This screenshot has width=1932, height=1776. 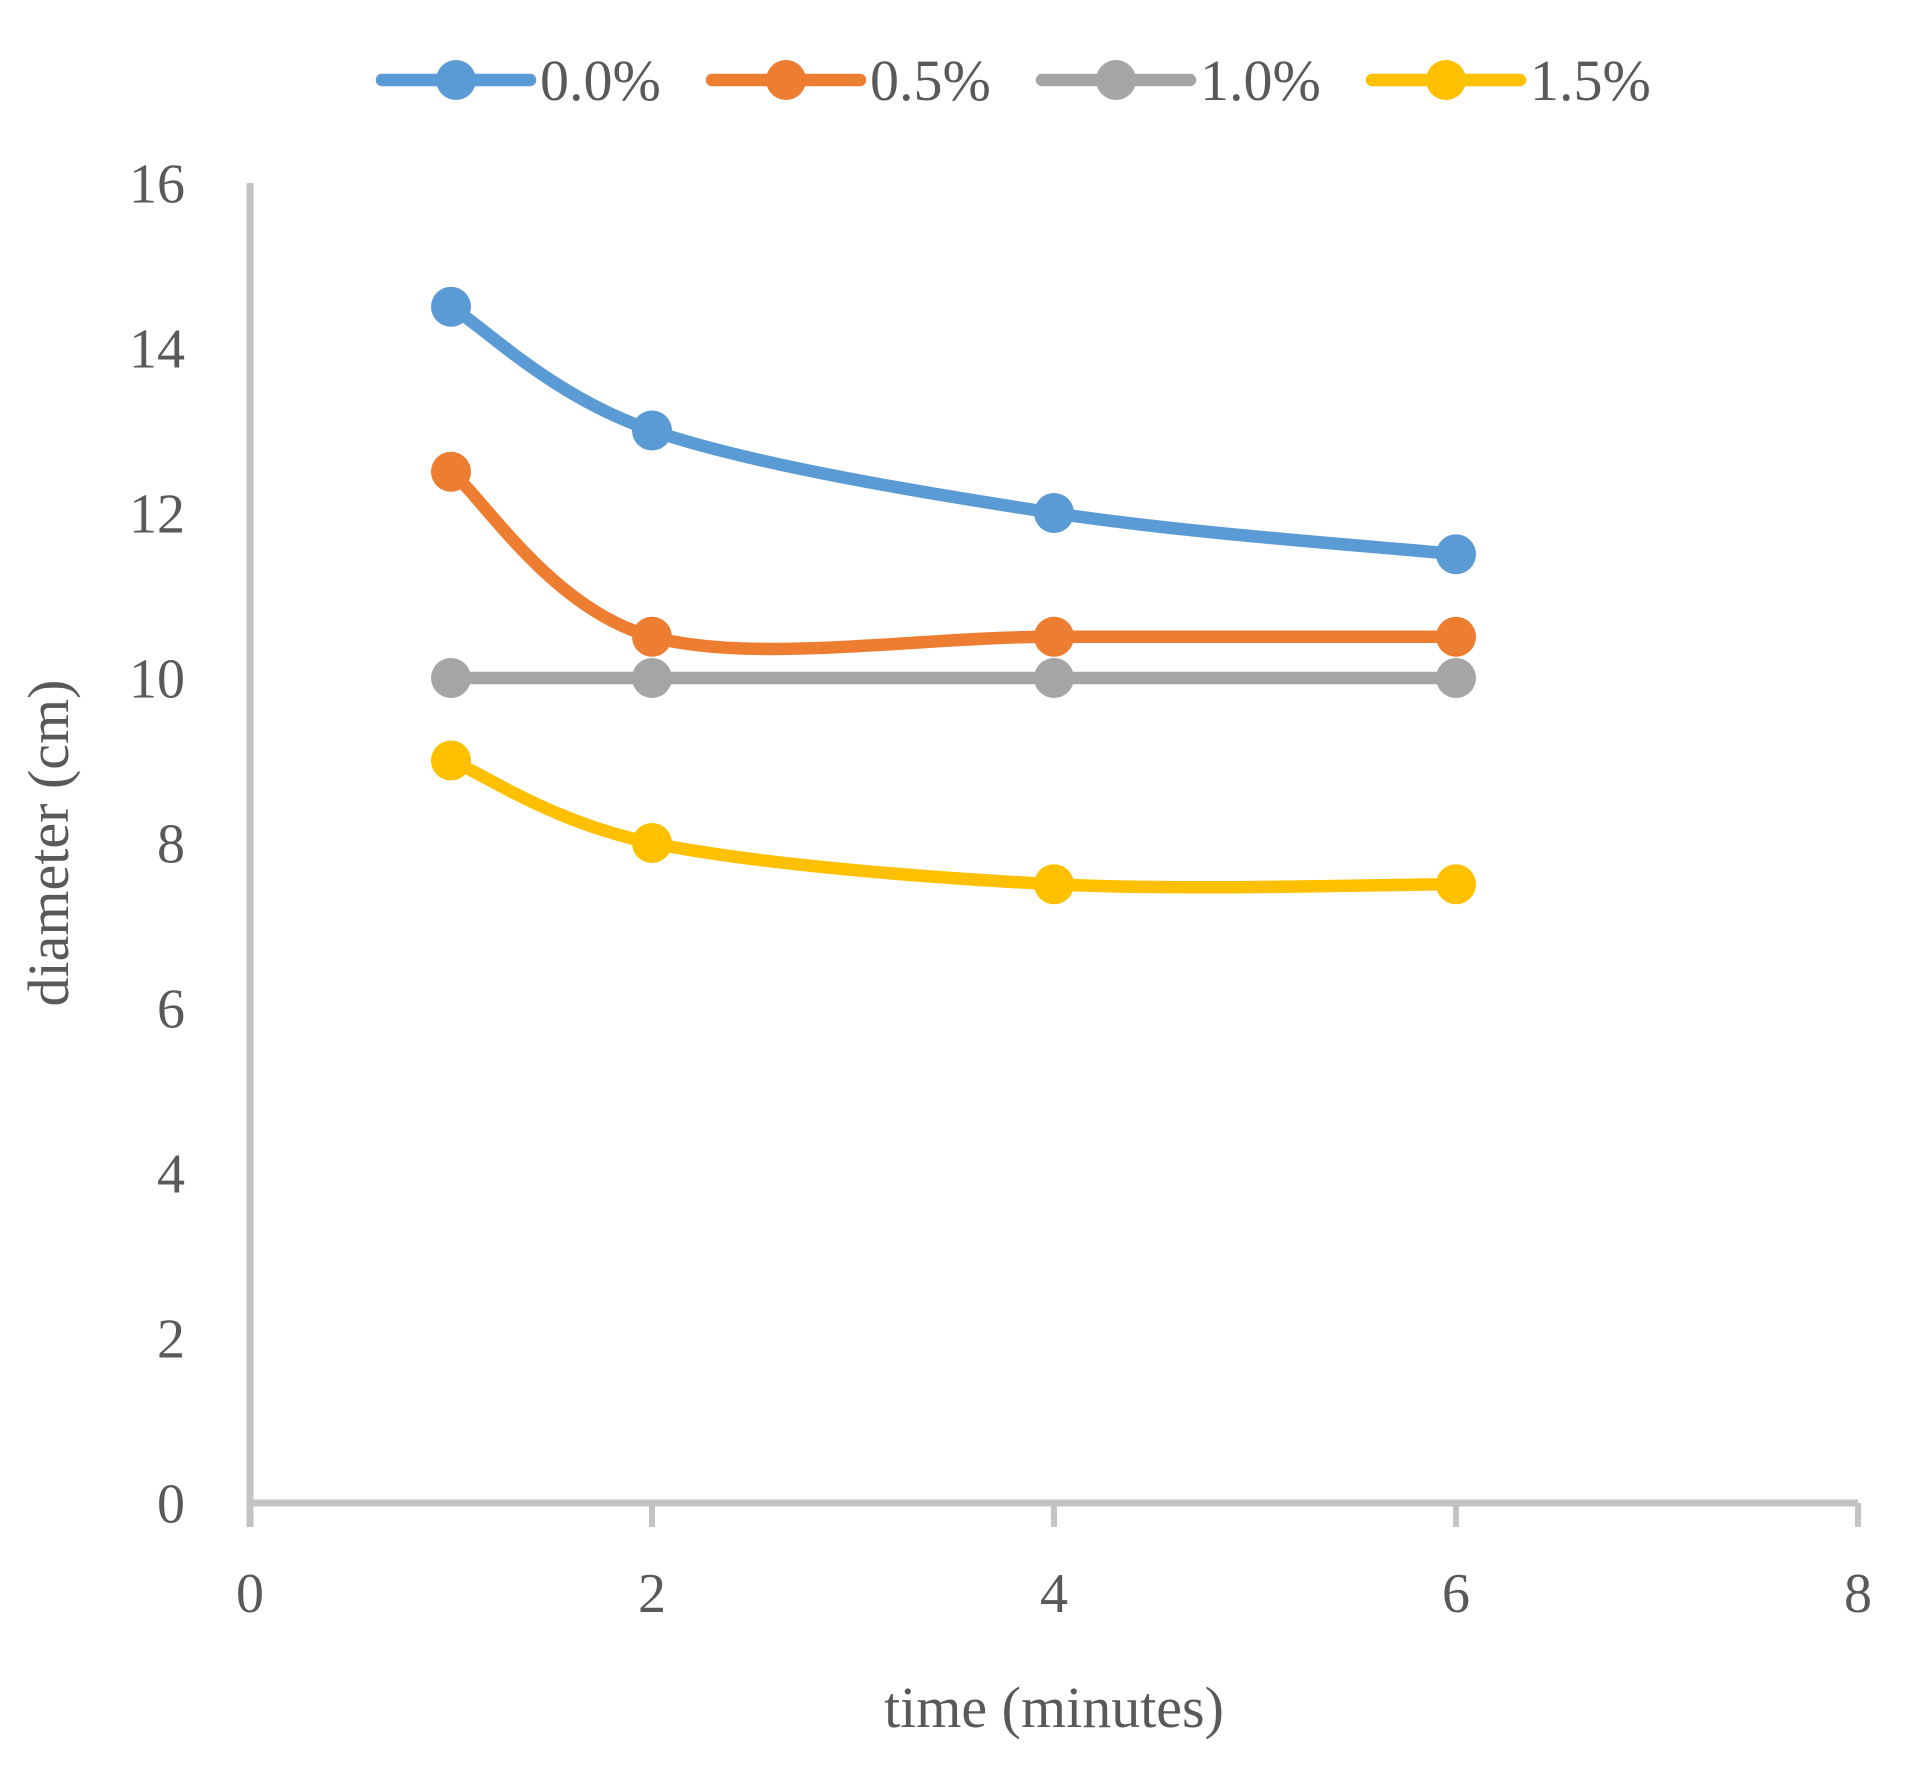 I want to click on y-axis-title: diameter (cm), so click(x=48, y=843).